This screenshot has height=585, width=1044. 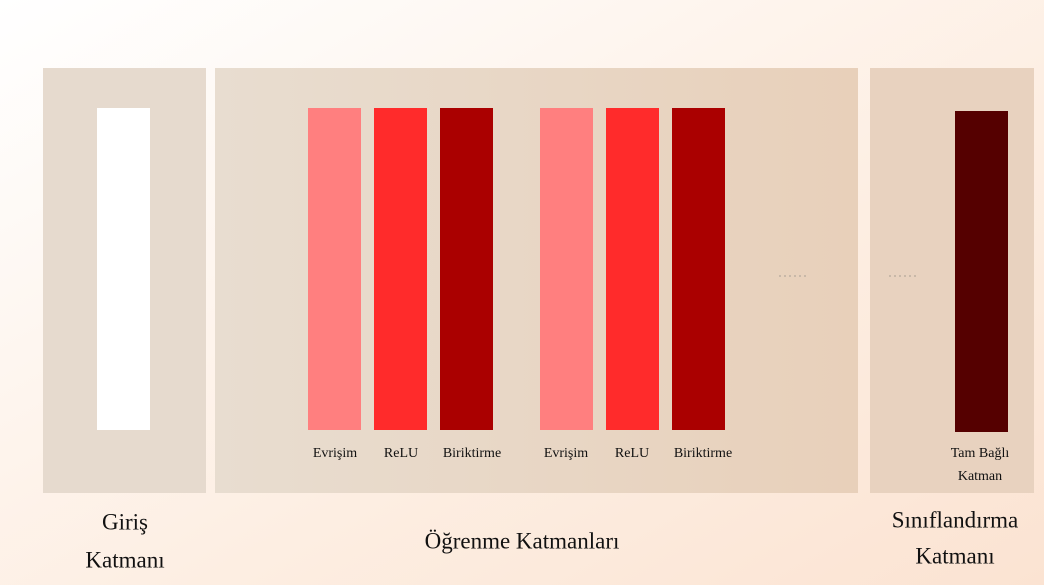 I want to click on classification-panel, so click(x=952, y=280).